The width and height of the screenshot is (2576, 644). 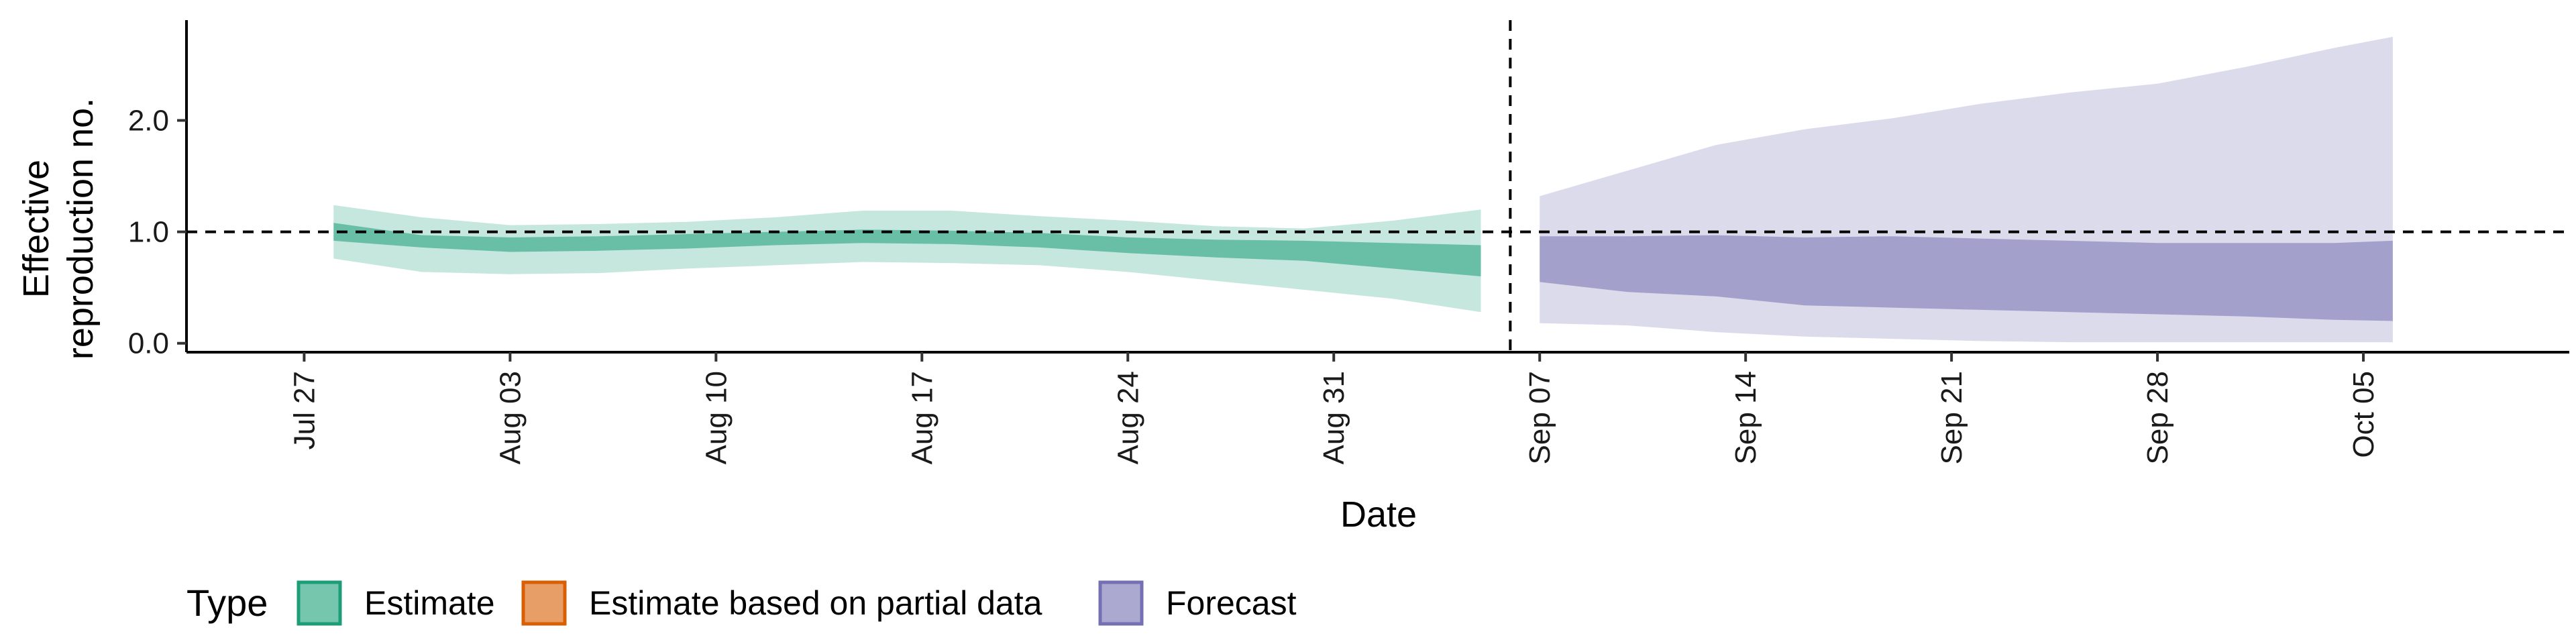 What do you see at coordinates (716, 417) in the screenshot?
I see `x-tick-label: Aug 10` at bounding box center [716, 417].